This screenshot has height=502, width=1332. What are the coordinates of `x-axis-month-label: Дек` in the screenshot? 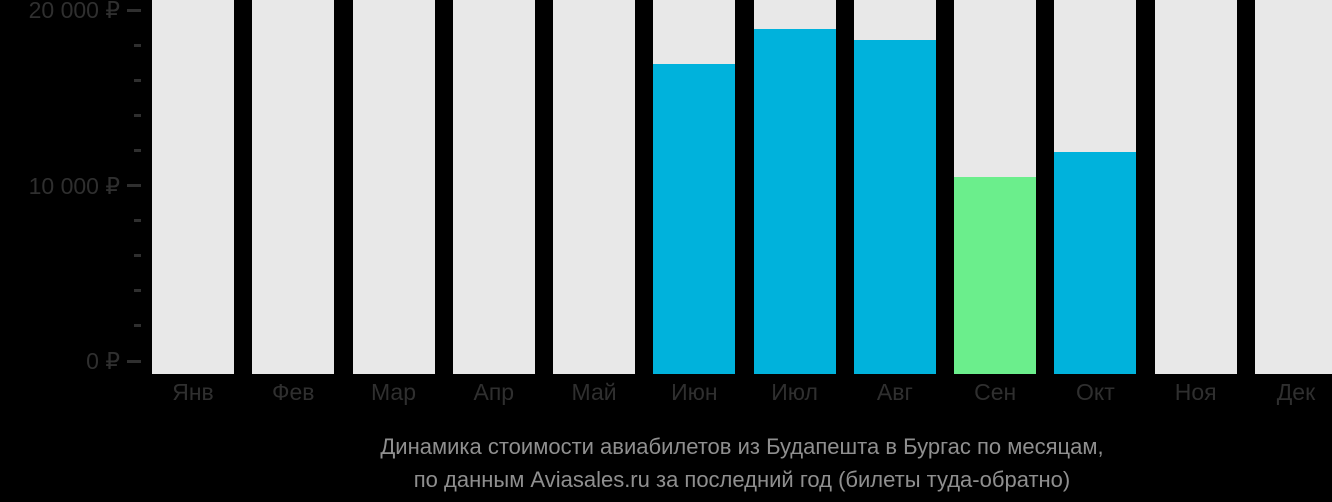 It's located at (1296, 392).